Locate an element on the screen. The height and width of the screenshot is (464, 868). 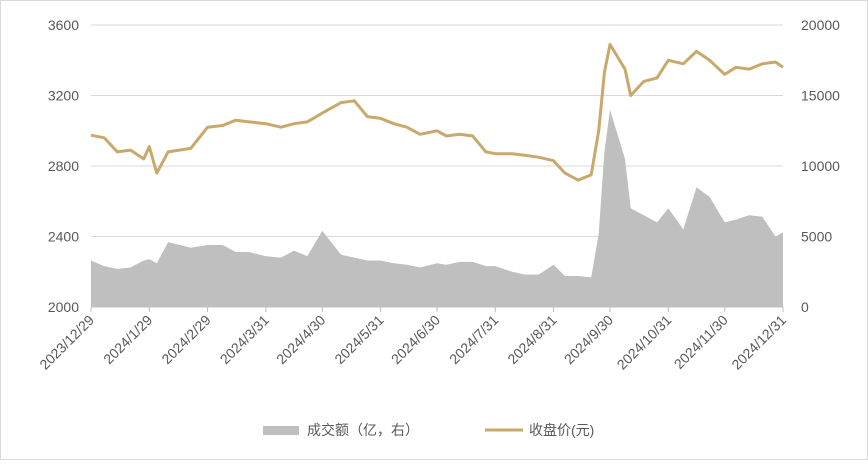
left-axis-ticks: 2000 2400 2800 3200 3600 is located at coordinates (63, 166).